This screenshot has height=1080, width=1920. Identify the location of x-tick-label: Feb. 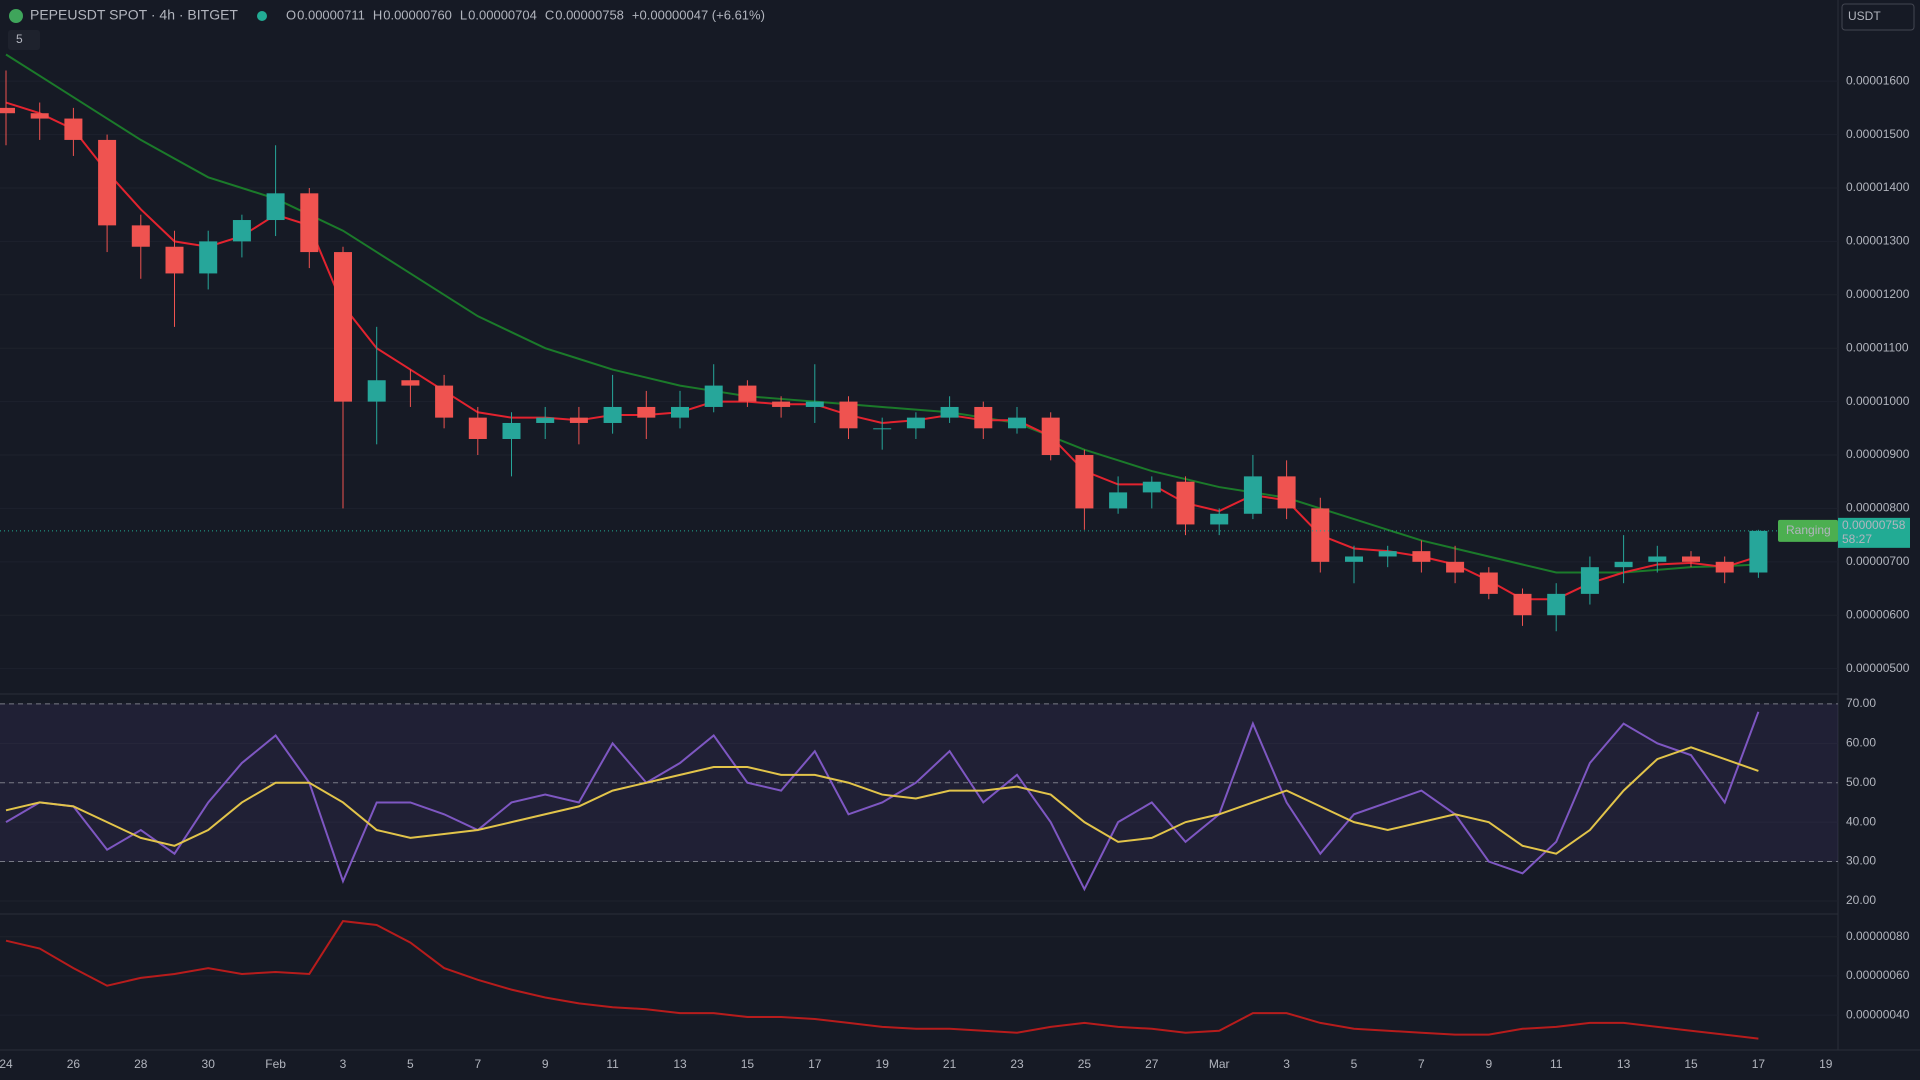
(275, 1064).